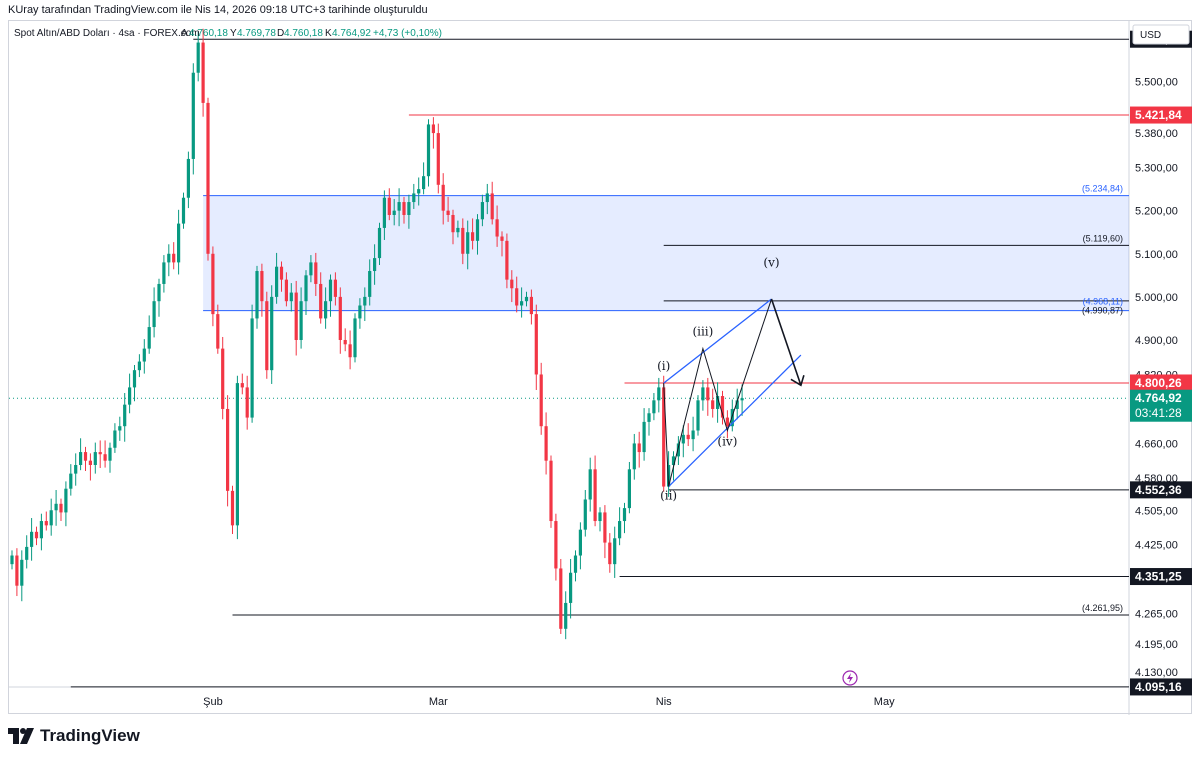 The height and width of the screenshot is (759, 1200). I want to click on price-tag: 5.421,84, so click(1161, 115).